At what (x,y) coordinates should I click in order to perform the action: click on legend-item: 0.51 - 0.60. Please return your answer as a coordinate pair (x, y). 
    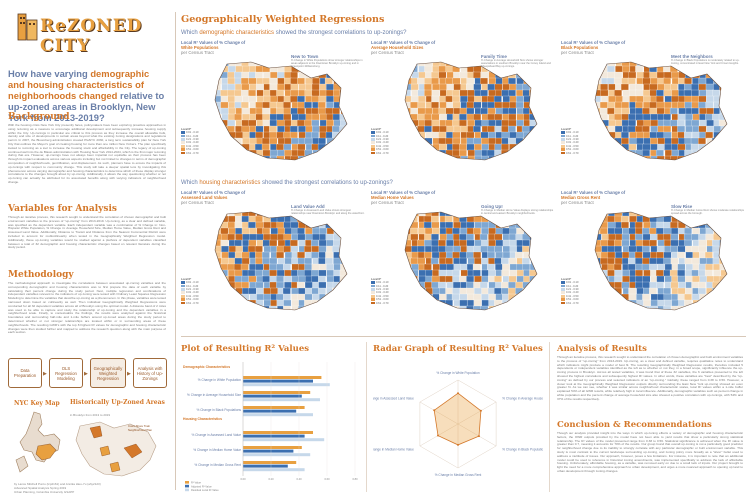
    Looking at the image, I should click on (196, 299).